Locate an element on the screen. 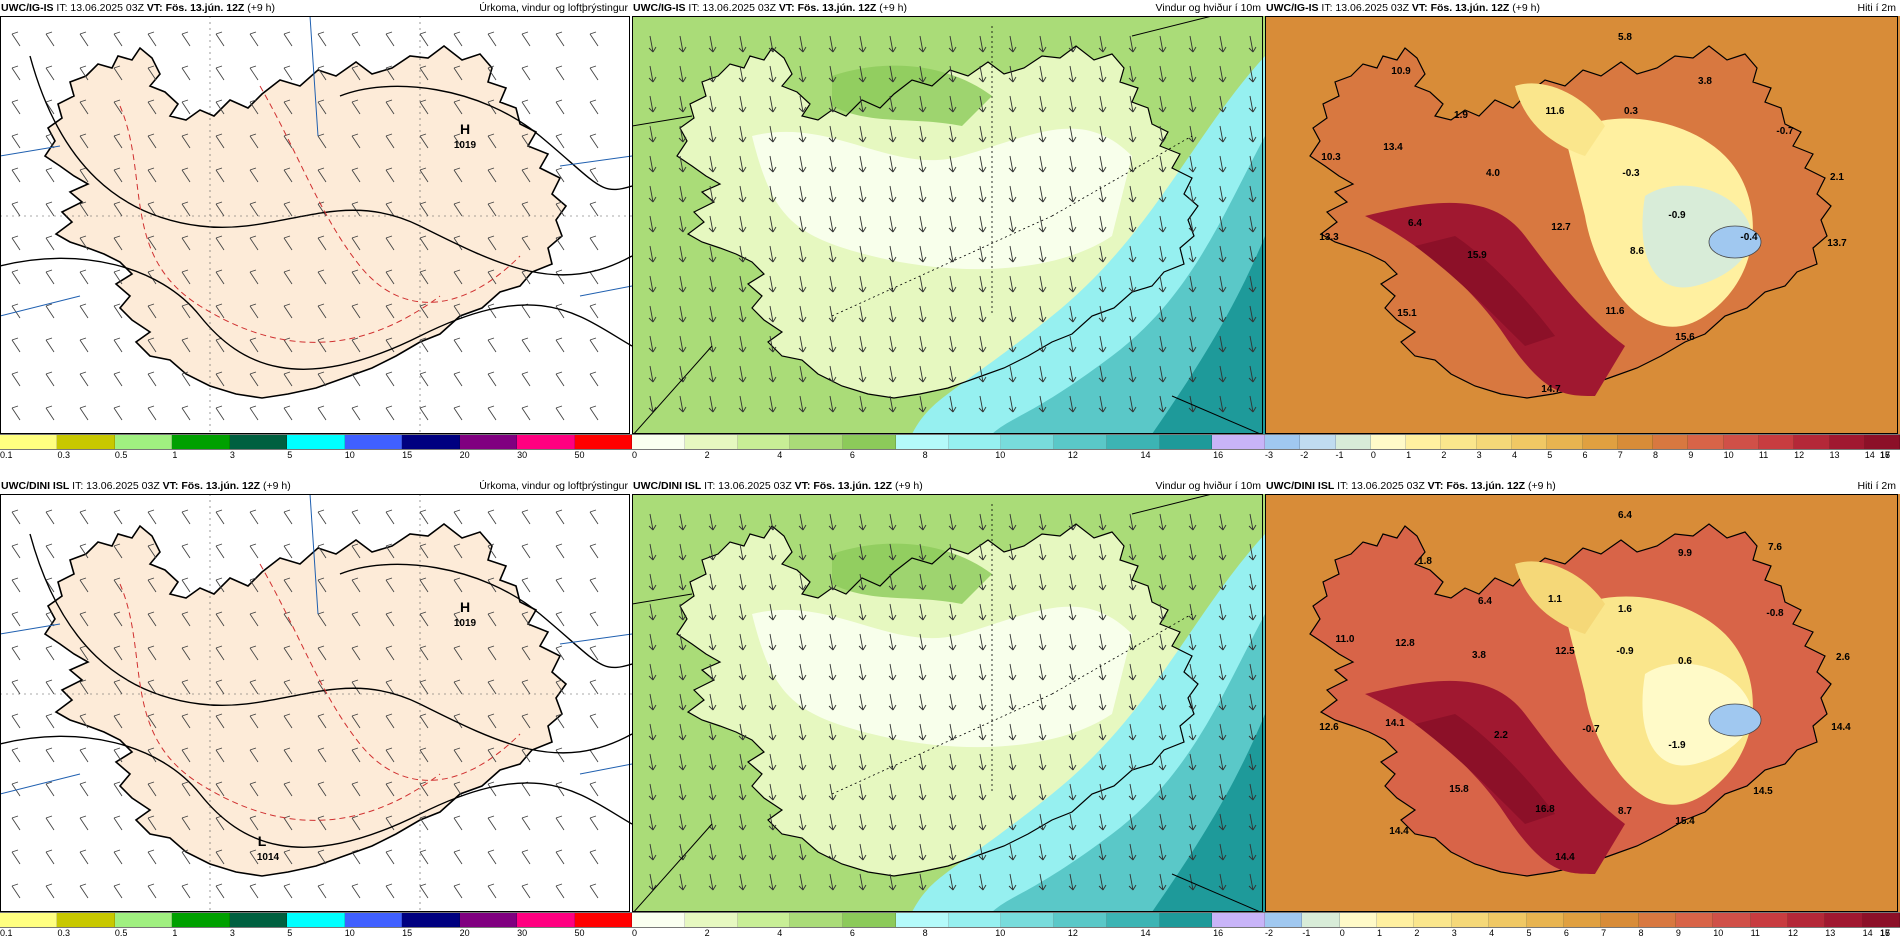 This screenshot has width=1900, height=950. colorbar-tick-label: 2 is located at coordinates (707, 933).